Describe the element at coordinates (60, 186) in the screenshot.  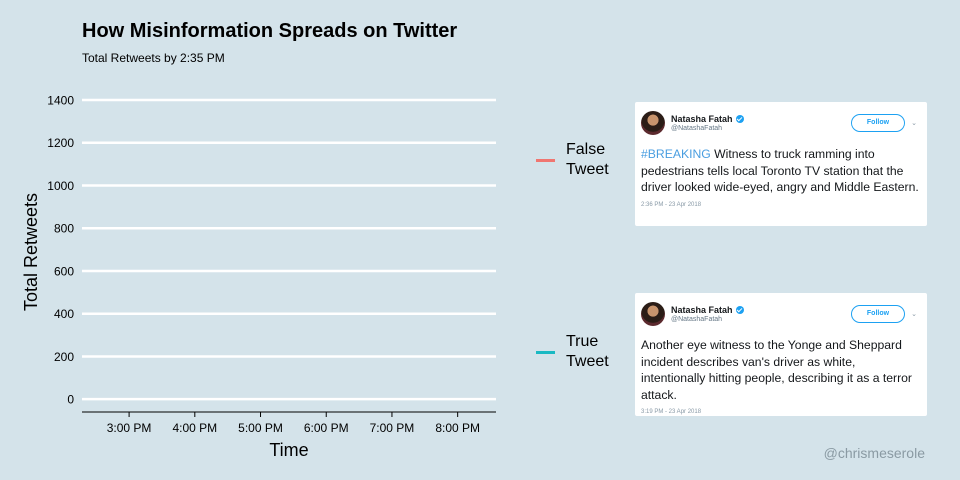
I see `y-tick-label: 1000` at that location.